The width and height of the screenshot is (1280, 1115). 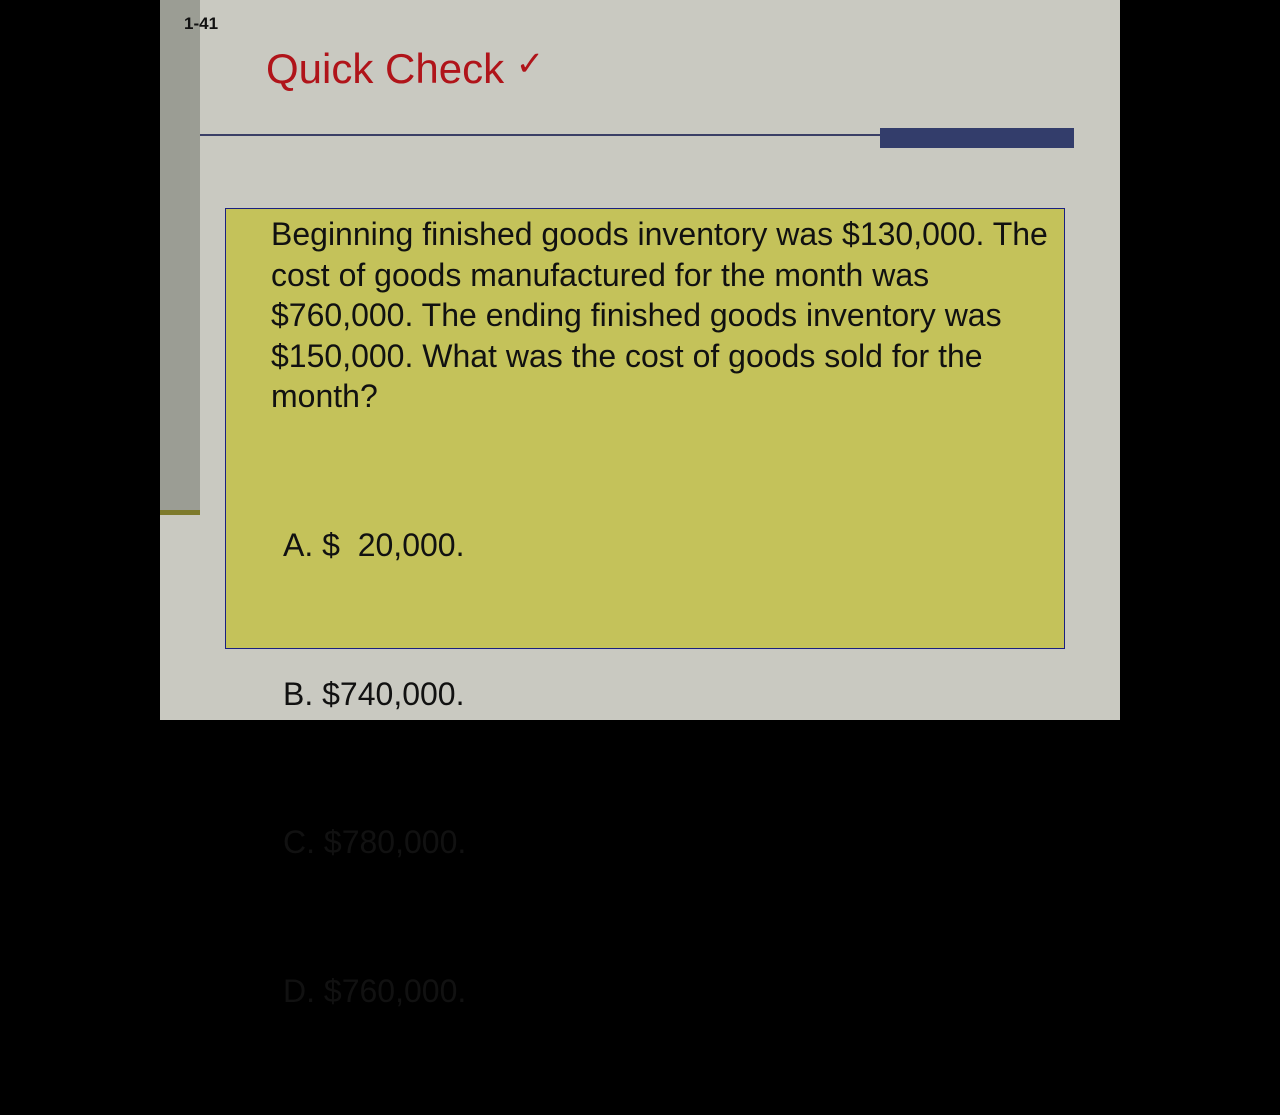 I want to click on slide-title: Quick Check ✓, so click(x=405, y=68).